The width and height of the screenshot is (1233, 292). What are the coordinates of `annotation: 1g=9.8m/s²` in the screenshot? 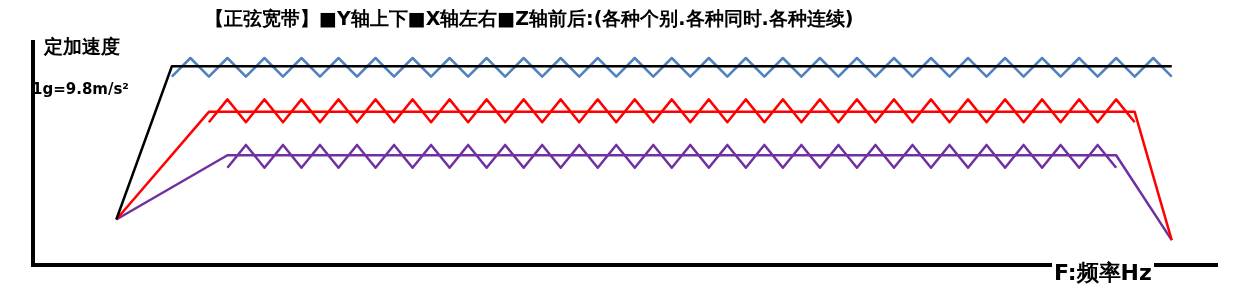 It's located at (80, 89).